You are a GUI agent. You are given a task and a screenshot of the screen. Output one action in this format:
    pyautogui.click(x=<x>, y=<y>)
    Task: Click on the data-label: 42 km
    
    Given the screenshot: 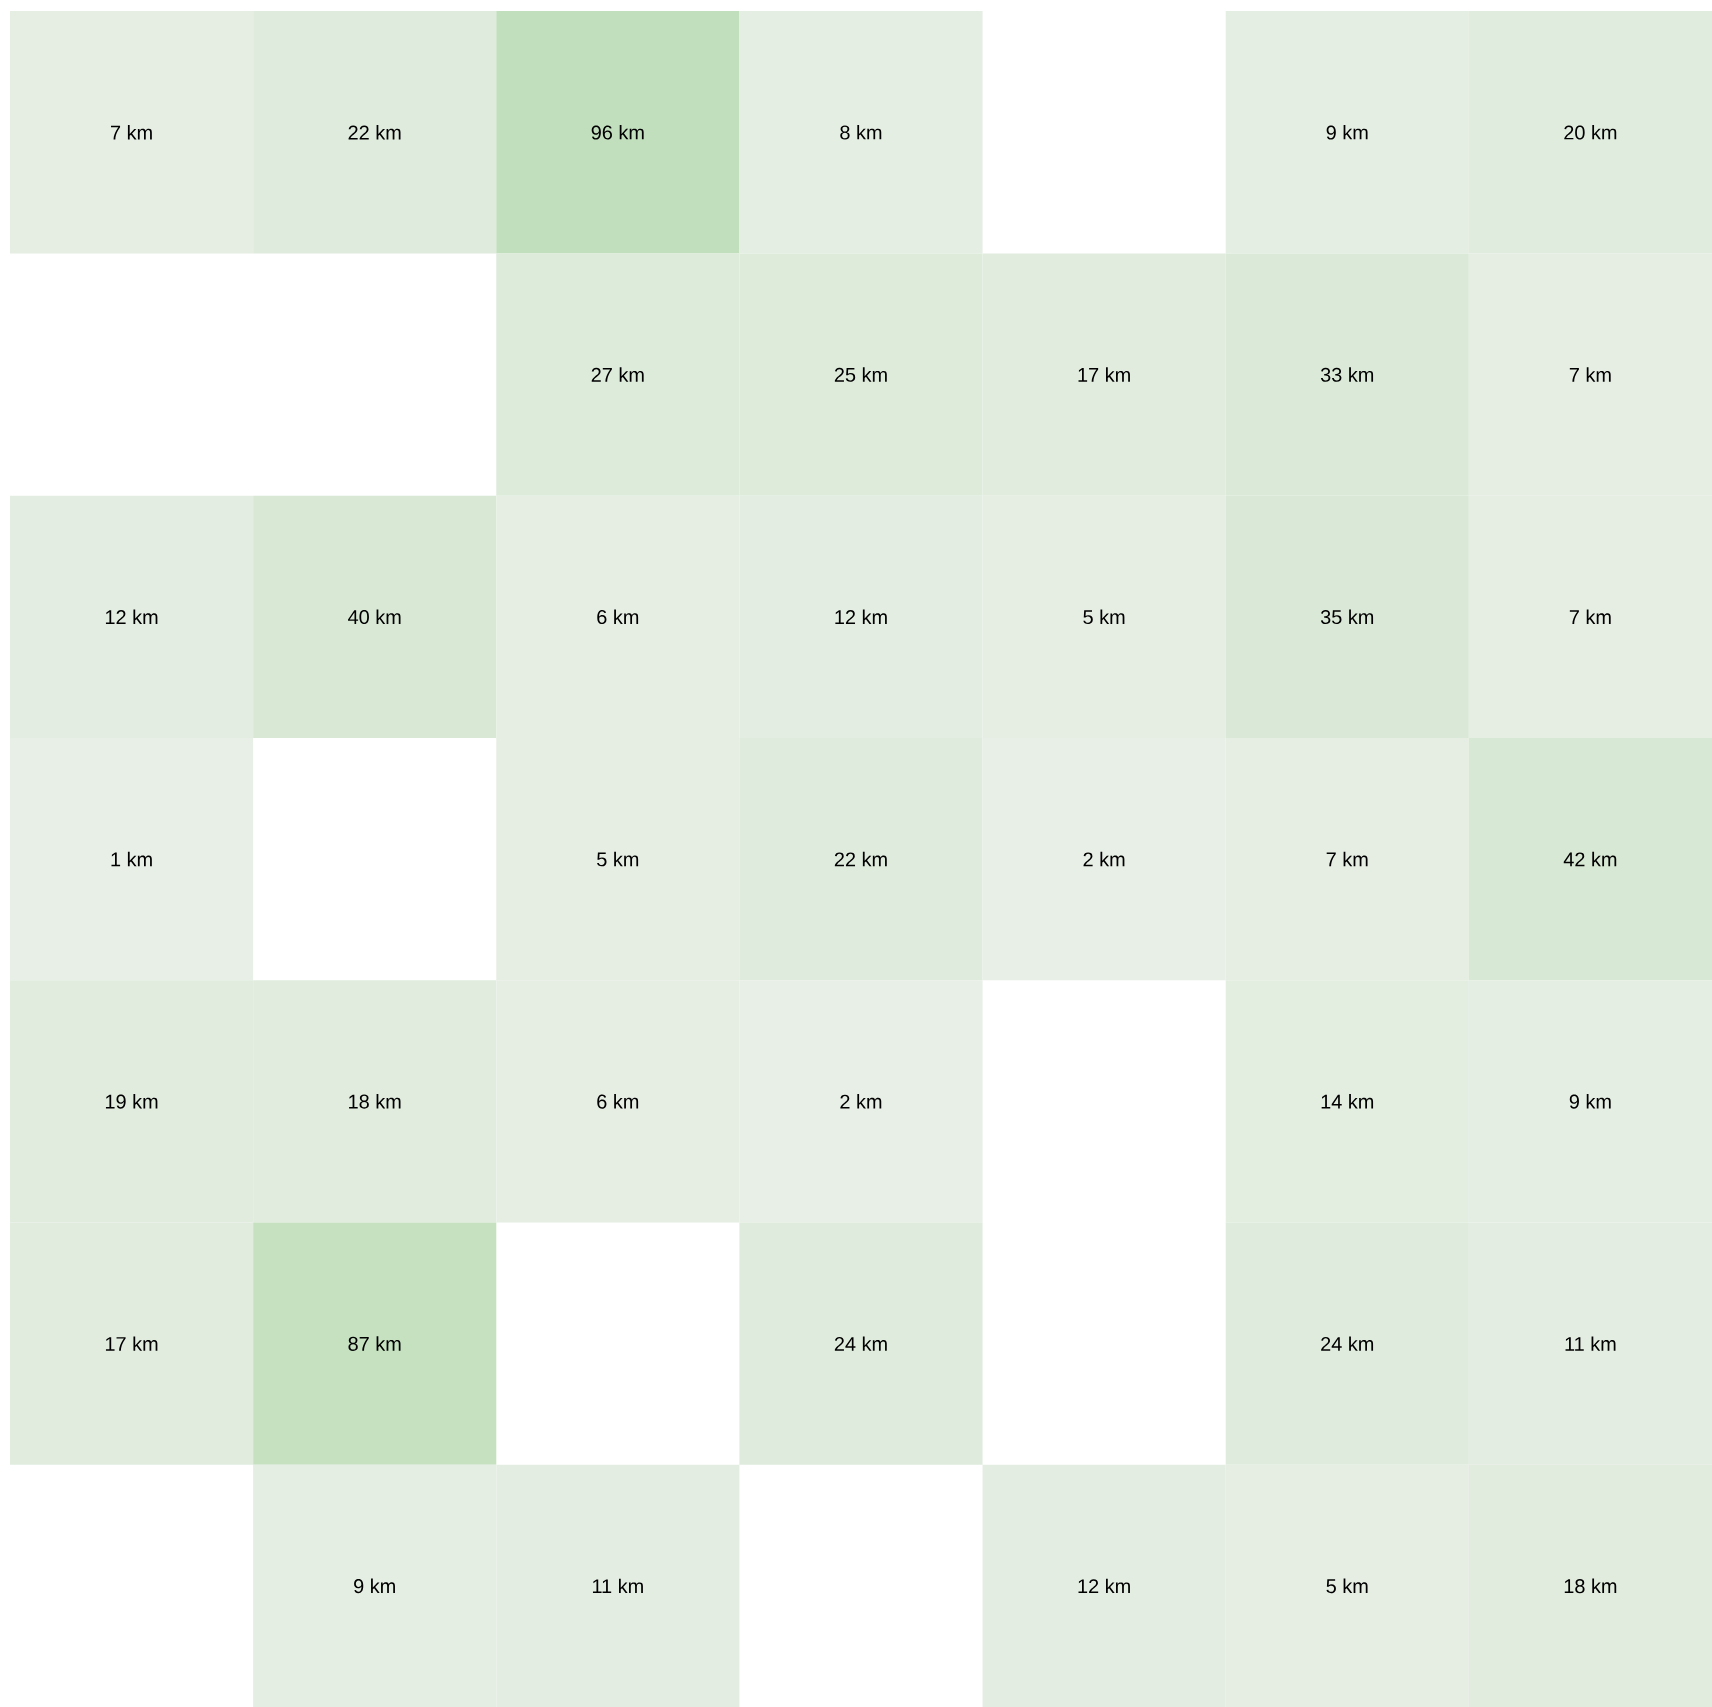 What is the action you would take?
    pyautogui.click(x=1590, y=859)
    